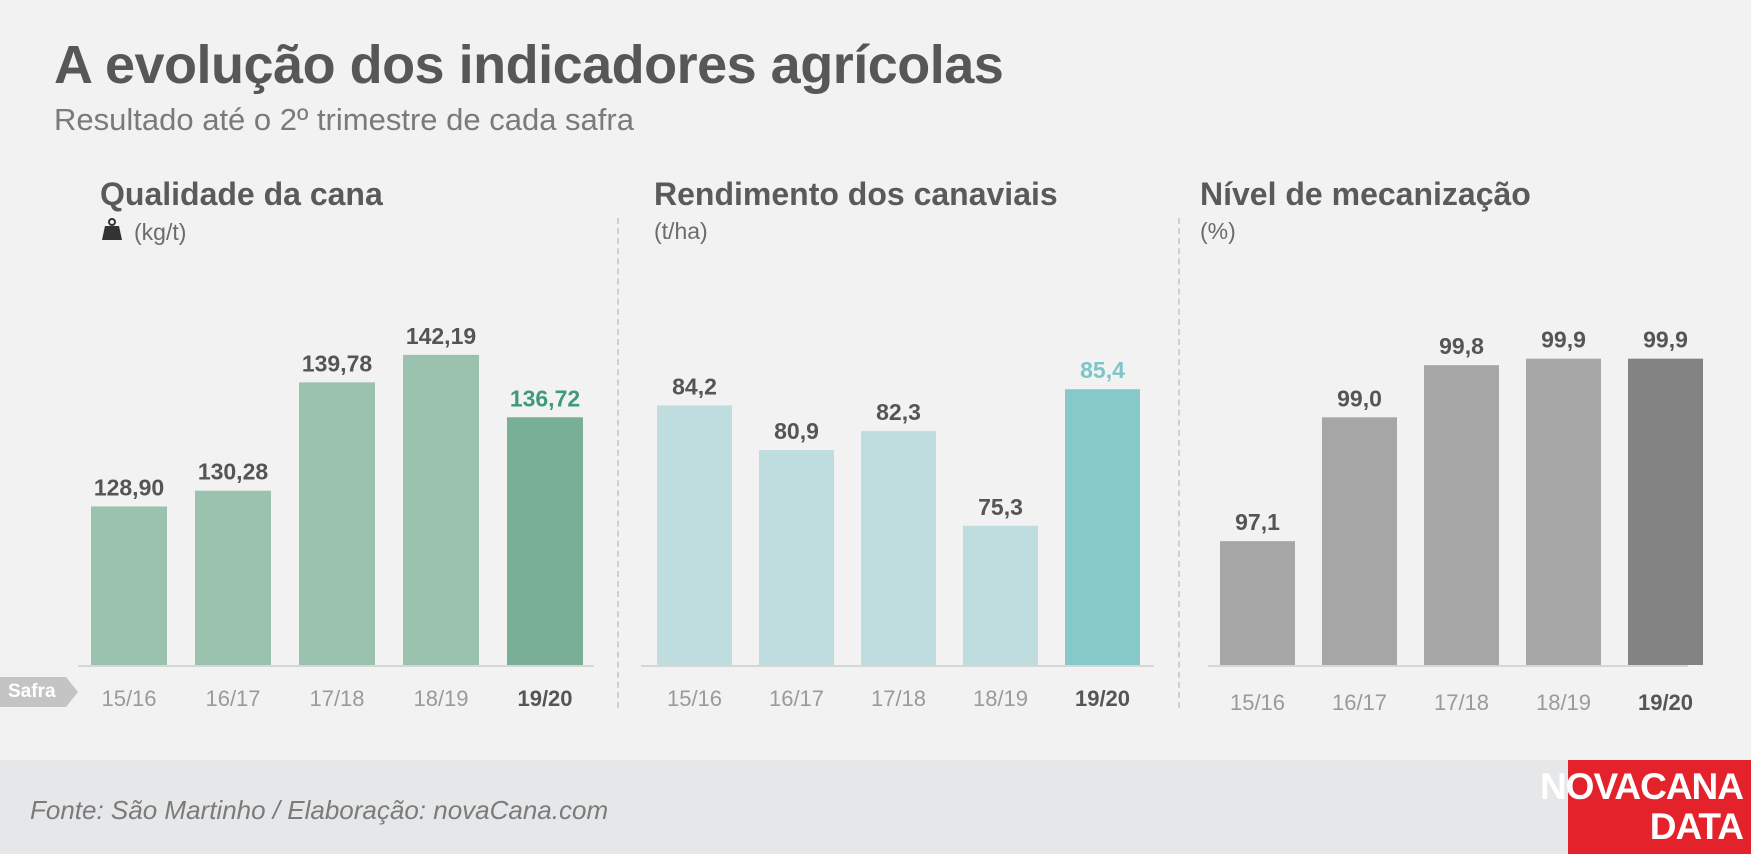  I want to click on data-label: 136,72, so click(545, 398).